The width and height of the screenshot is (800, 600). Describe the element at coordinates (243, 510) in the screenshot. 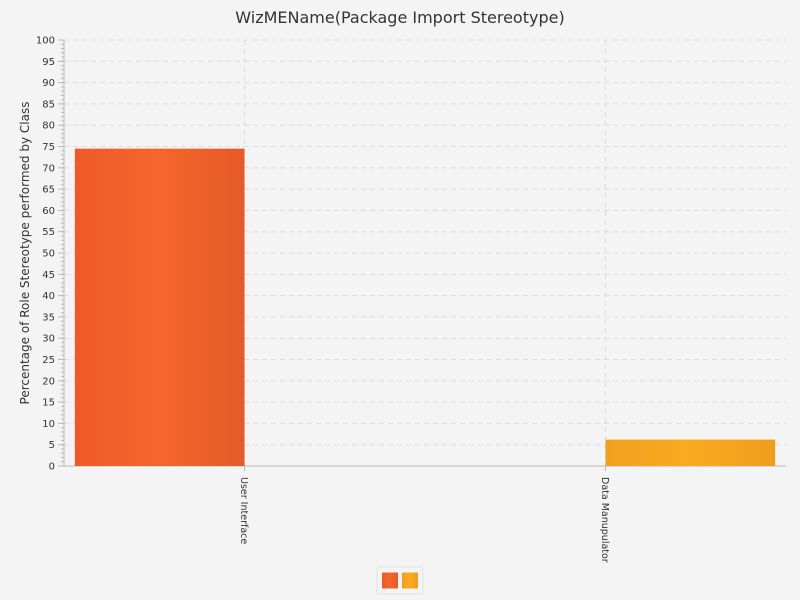

I see `x-tick-label: User Interface` at that location.